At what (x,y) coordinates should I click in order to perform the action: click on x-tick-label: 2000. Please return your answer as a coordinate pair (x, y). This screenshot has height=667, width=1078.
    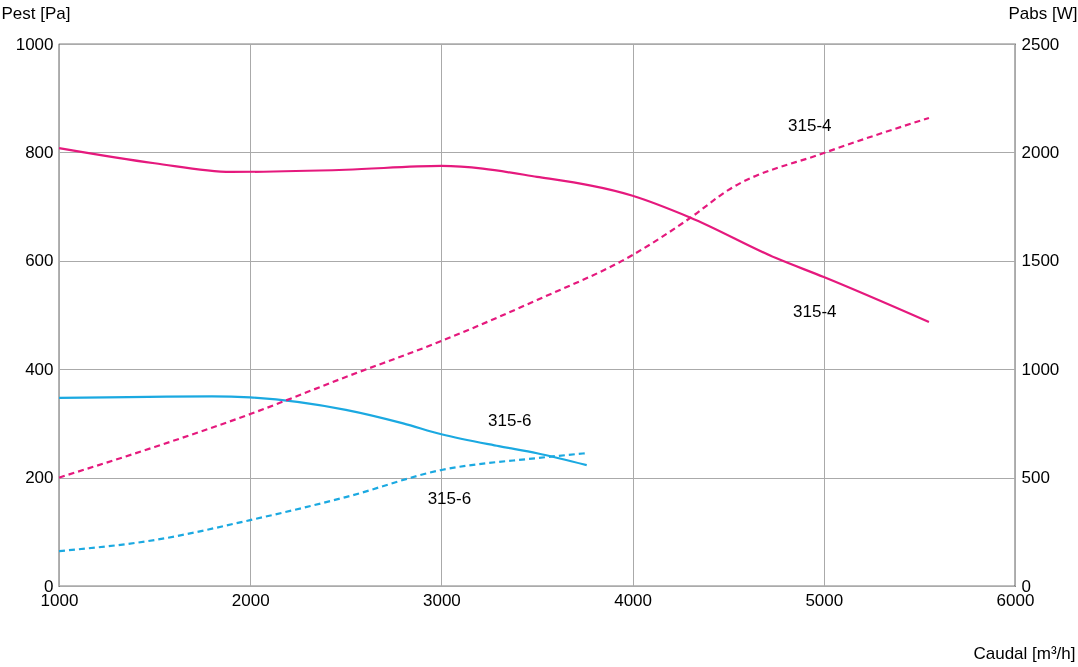
    Looking at the image, I should click on (250, 600).